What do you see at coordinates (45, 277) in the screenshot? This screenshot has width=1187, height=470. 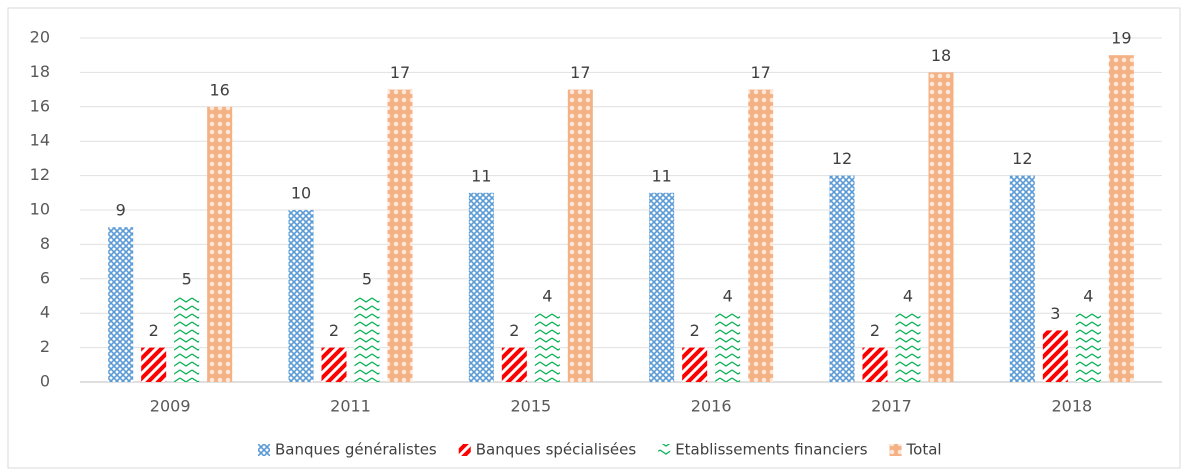 I see `y-tick-label: 6` at bounding box center [45, 277].